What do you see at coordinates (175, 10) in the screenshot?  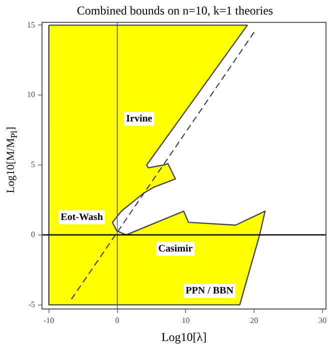 I see `chart-title: Combined bounds on n=10, k=1 theories` at bounding box center [175, 10].